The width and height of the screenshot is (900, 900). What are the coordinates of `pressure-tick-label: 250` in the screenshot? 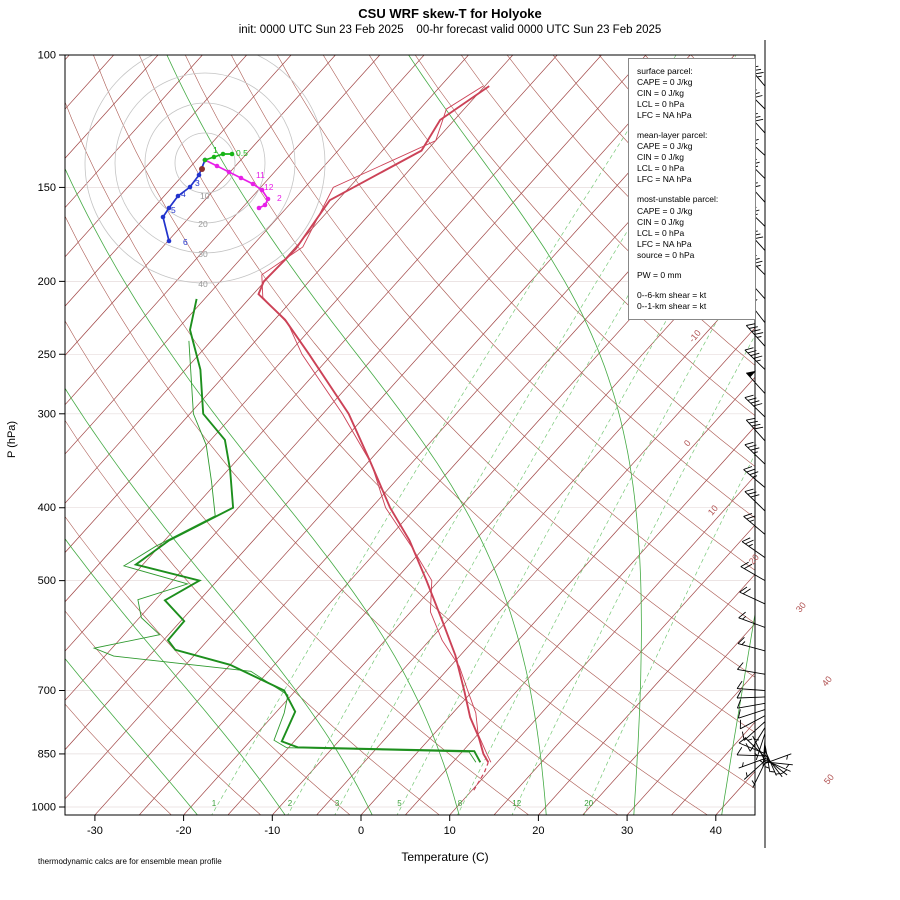 It's located at (47, 355).